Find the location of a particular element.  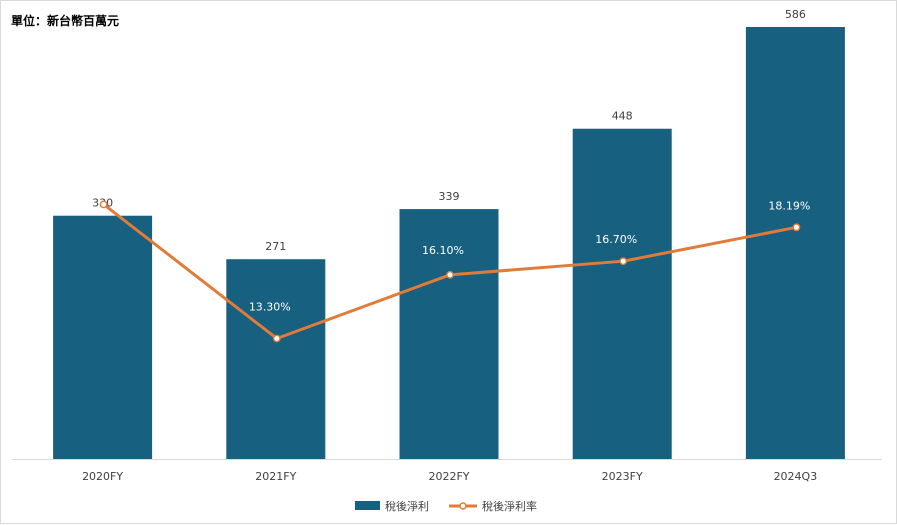

unit-label: 單位：新台幣百萬元 is located at coordinates (65, 21).